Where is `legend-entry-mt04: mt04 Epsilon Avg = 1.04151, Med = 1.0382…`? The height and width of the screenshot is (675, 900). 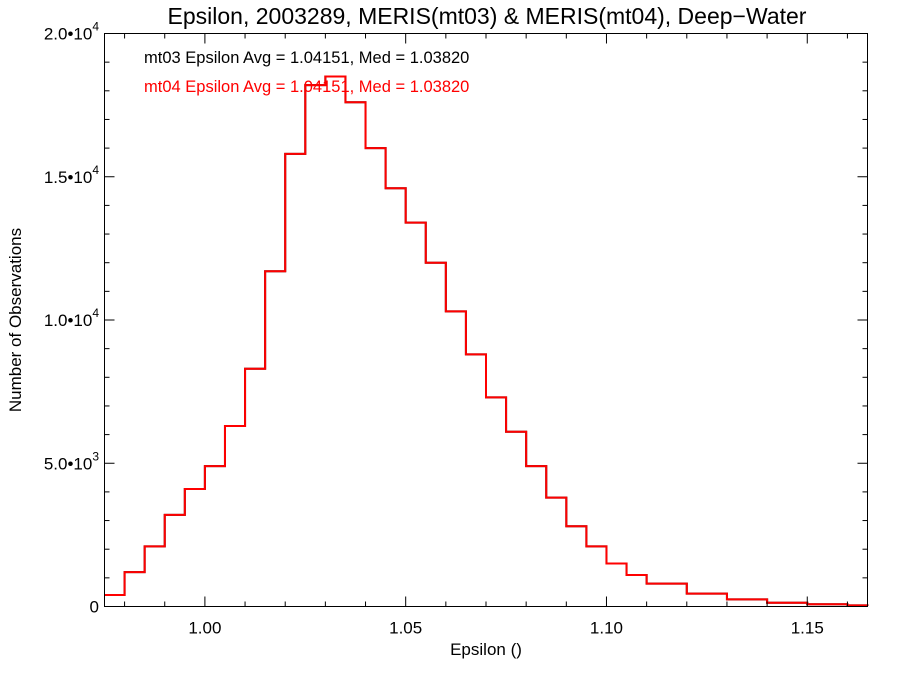
legend-entry-mt04: mt04 Epsilon Avg = 1.04151, Med = 1.0382… is located at coordinates (306, 87).